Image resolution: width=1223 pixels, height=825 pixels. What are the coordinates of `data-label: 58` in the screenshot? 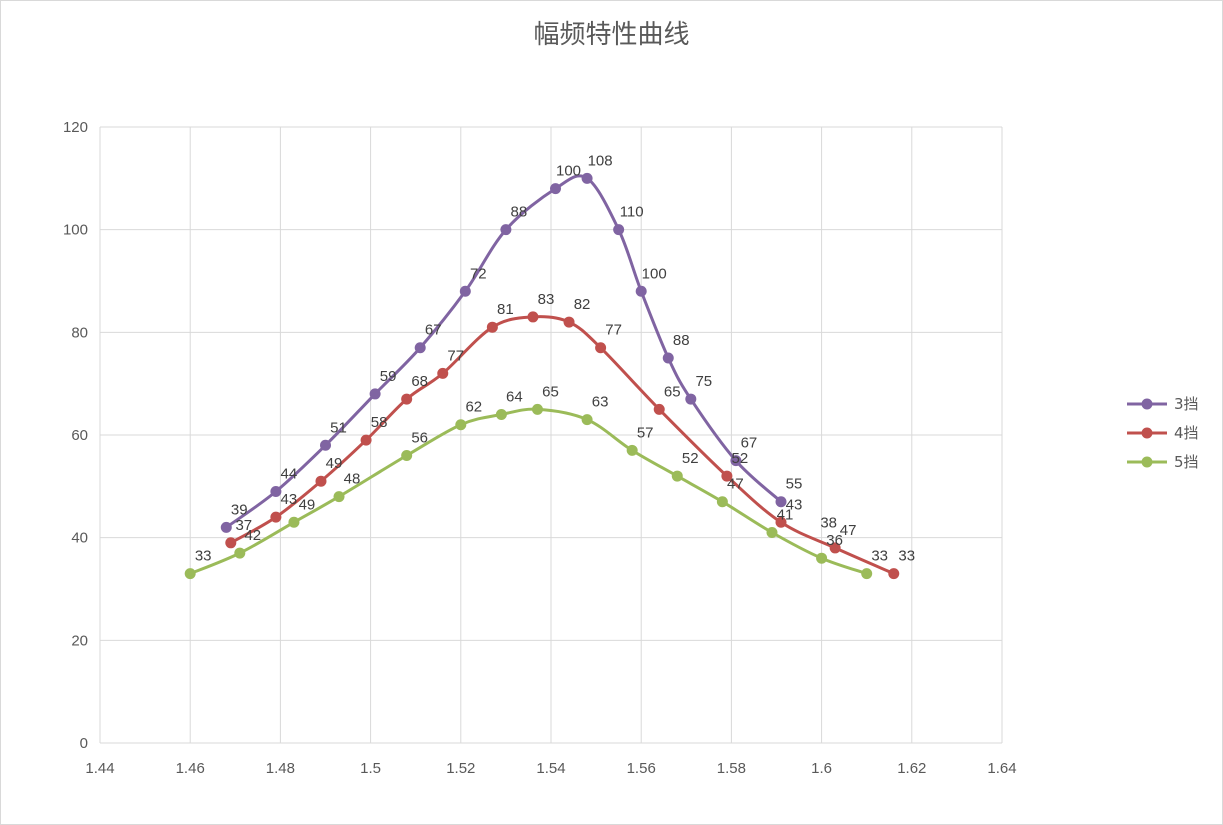 It's located at (379, 422).